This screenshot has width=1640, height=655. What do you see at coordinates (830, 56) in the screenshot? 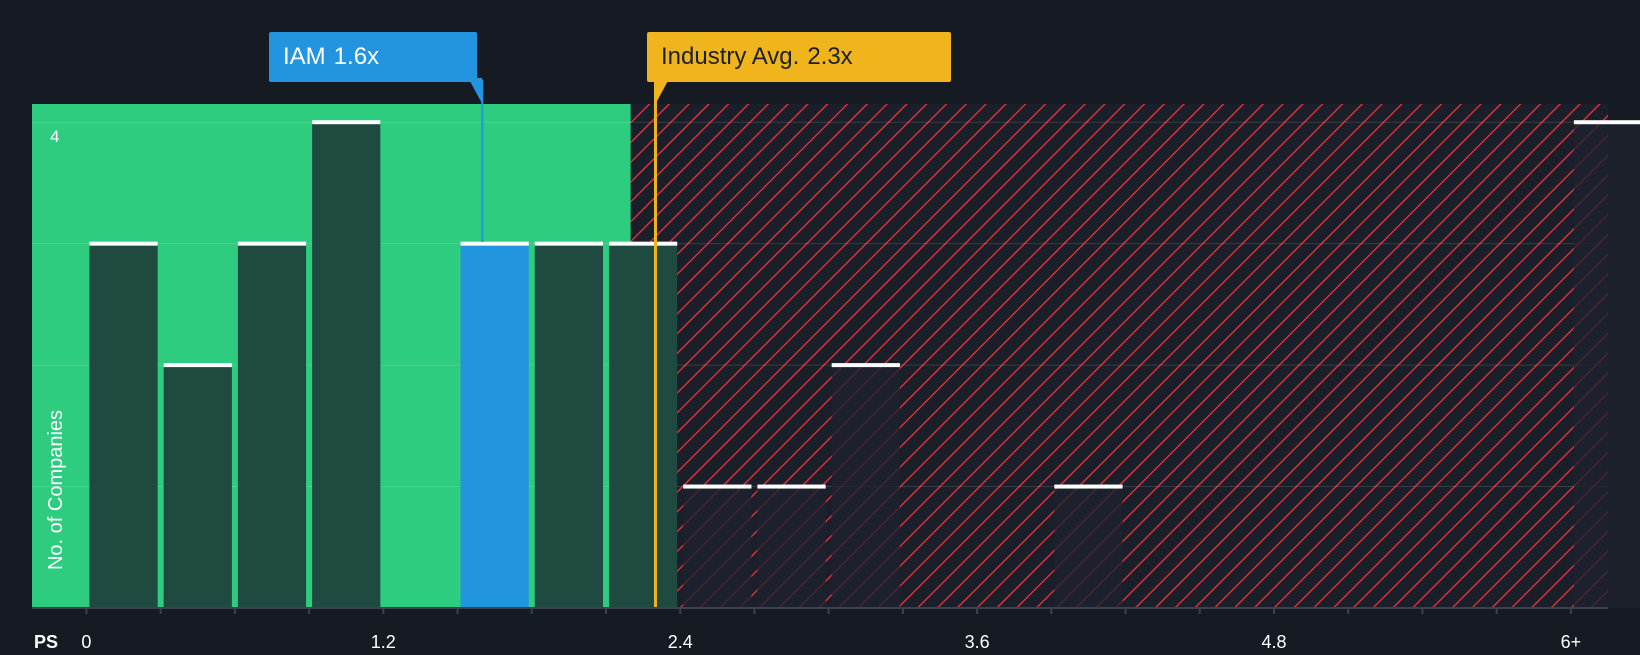
I see `industry-value: 2.3x` at bounding box center [830, 56].